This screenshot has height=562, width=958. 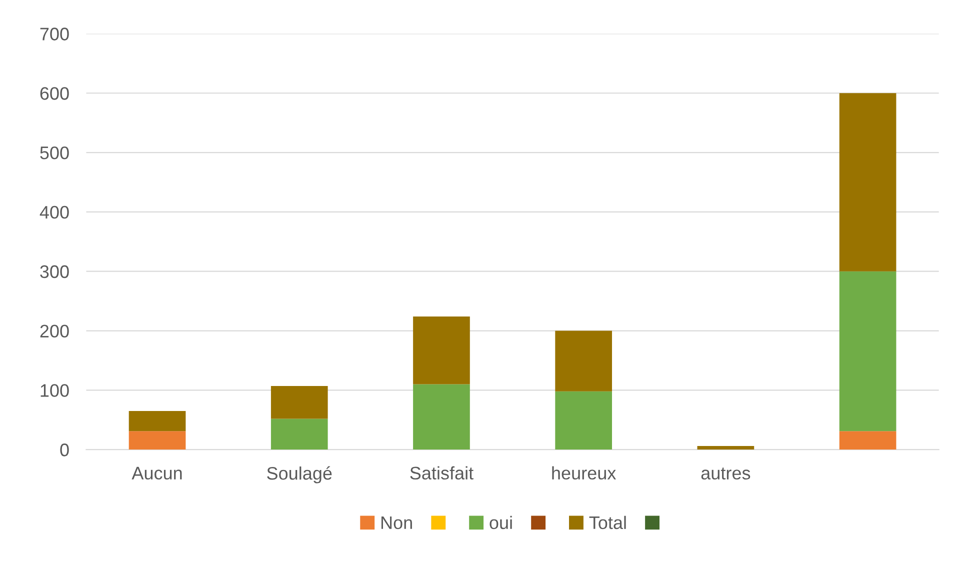 What do you see at coordinates (157, 473) in the screenshot?
I see `x-tick-label: Aucun` at bounding box center [157, 473].